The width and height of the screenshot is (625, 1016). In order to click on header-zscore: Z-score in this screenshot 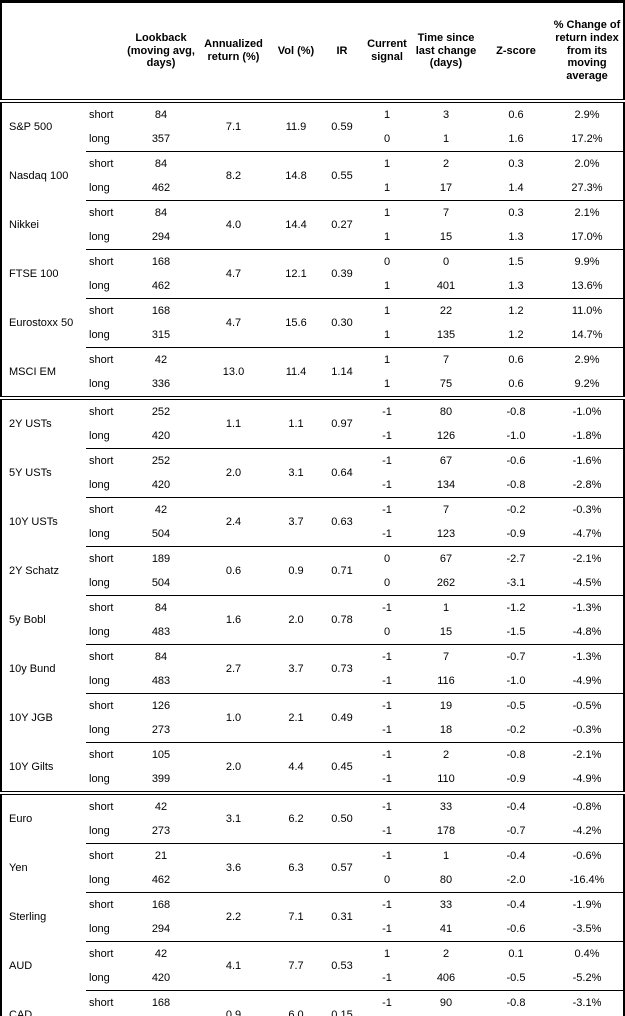, I will do `click(516, 52)`.